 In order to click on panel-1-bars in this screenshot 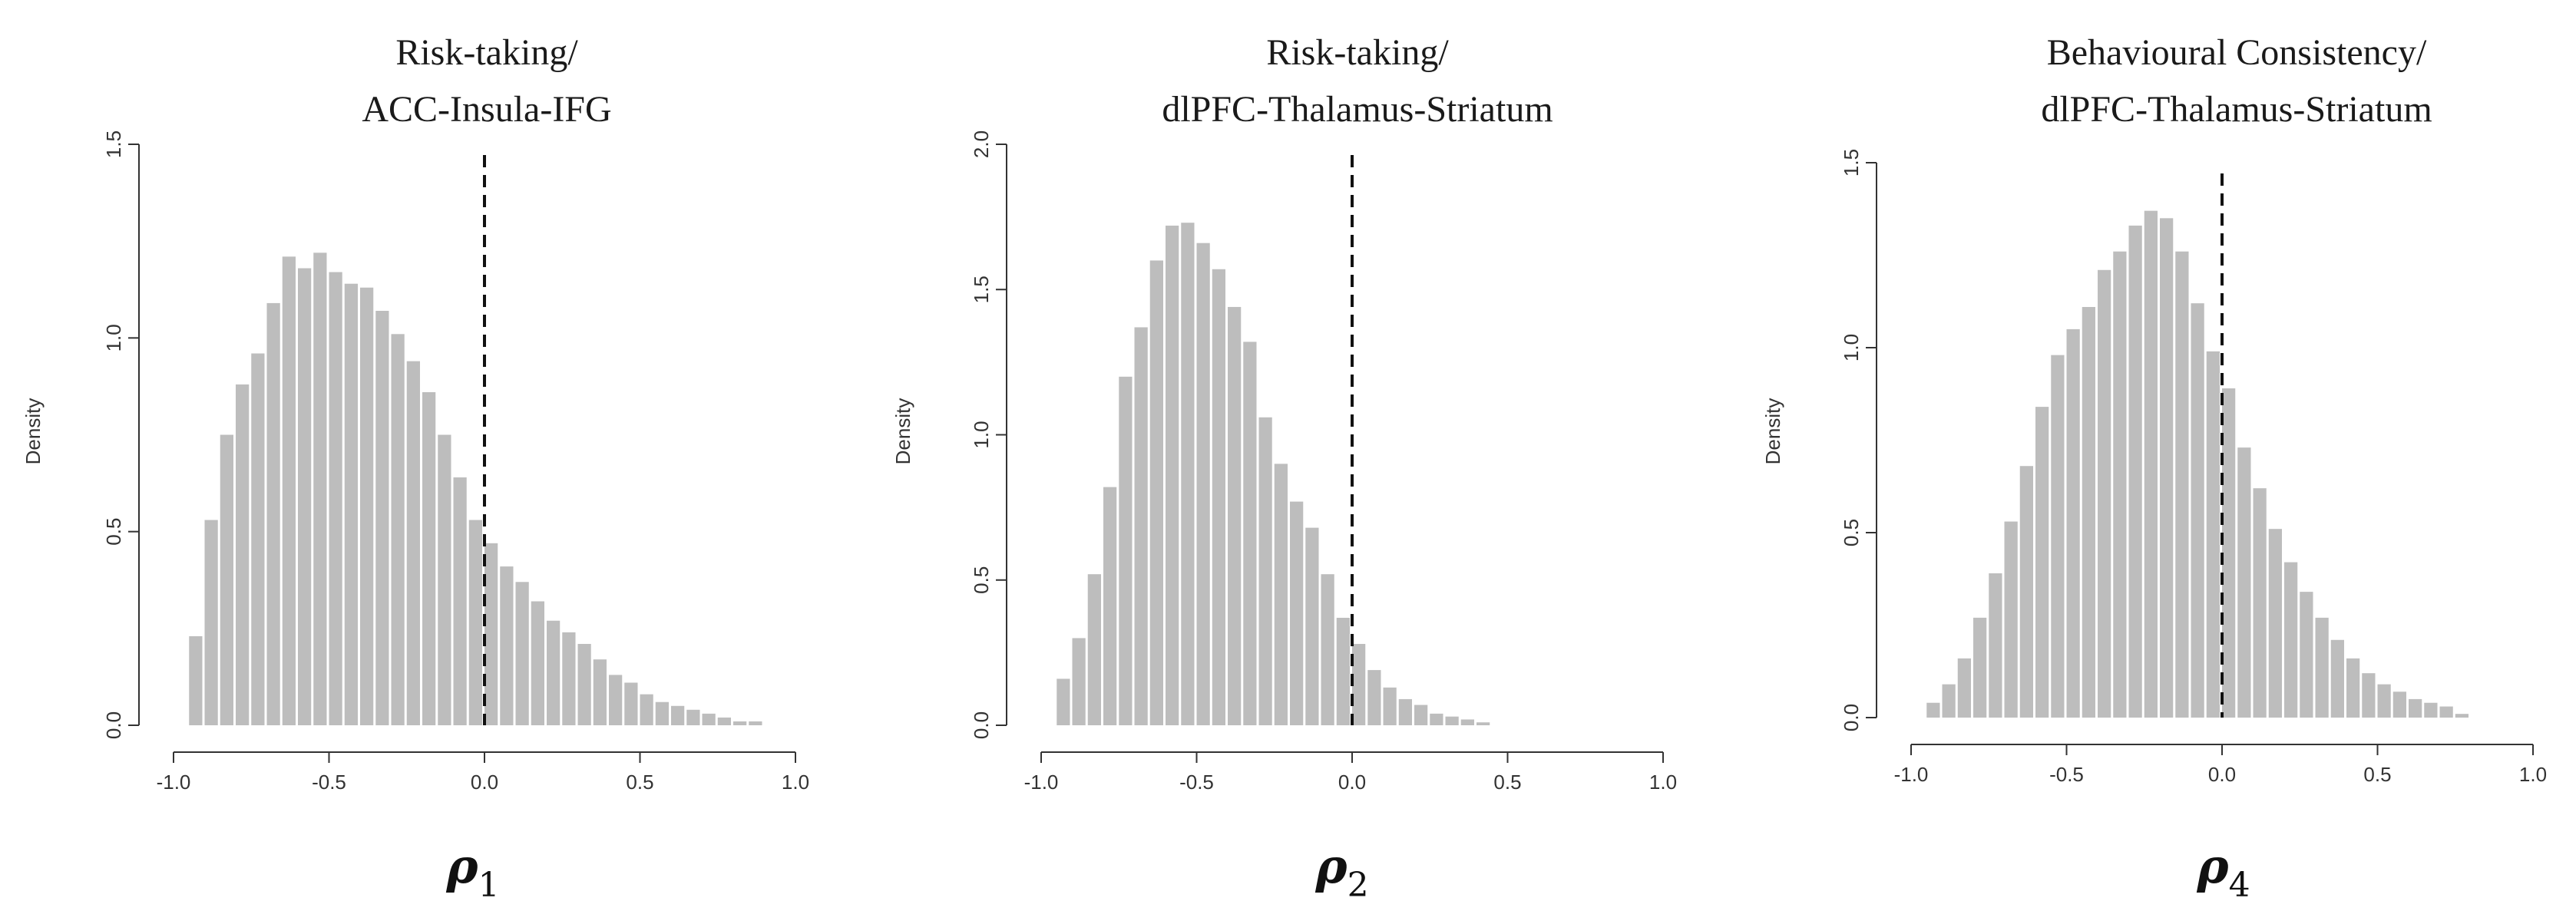, I will do `click(475, 440)`.